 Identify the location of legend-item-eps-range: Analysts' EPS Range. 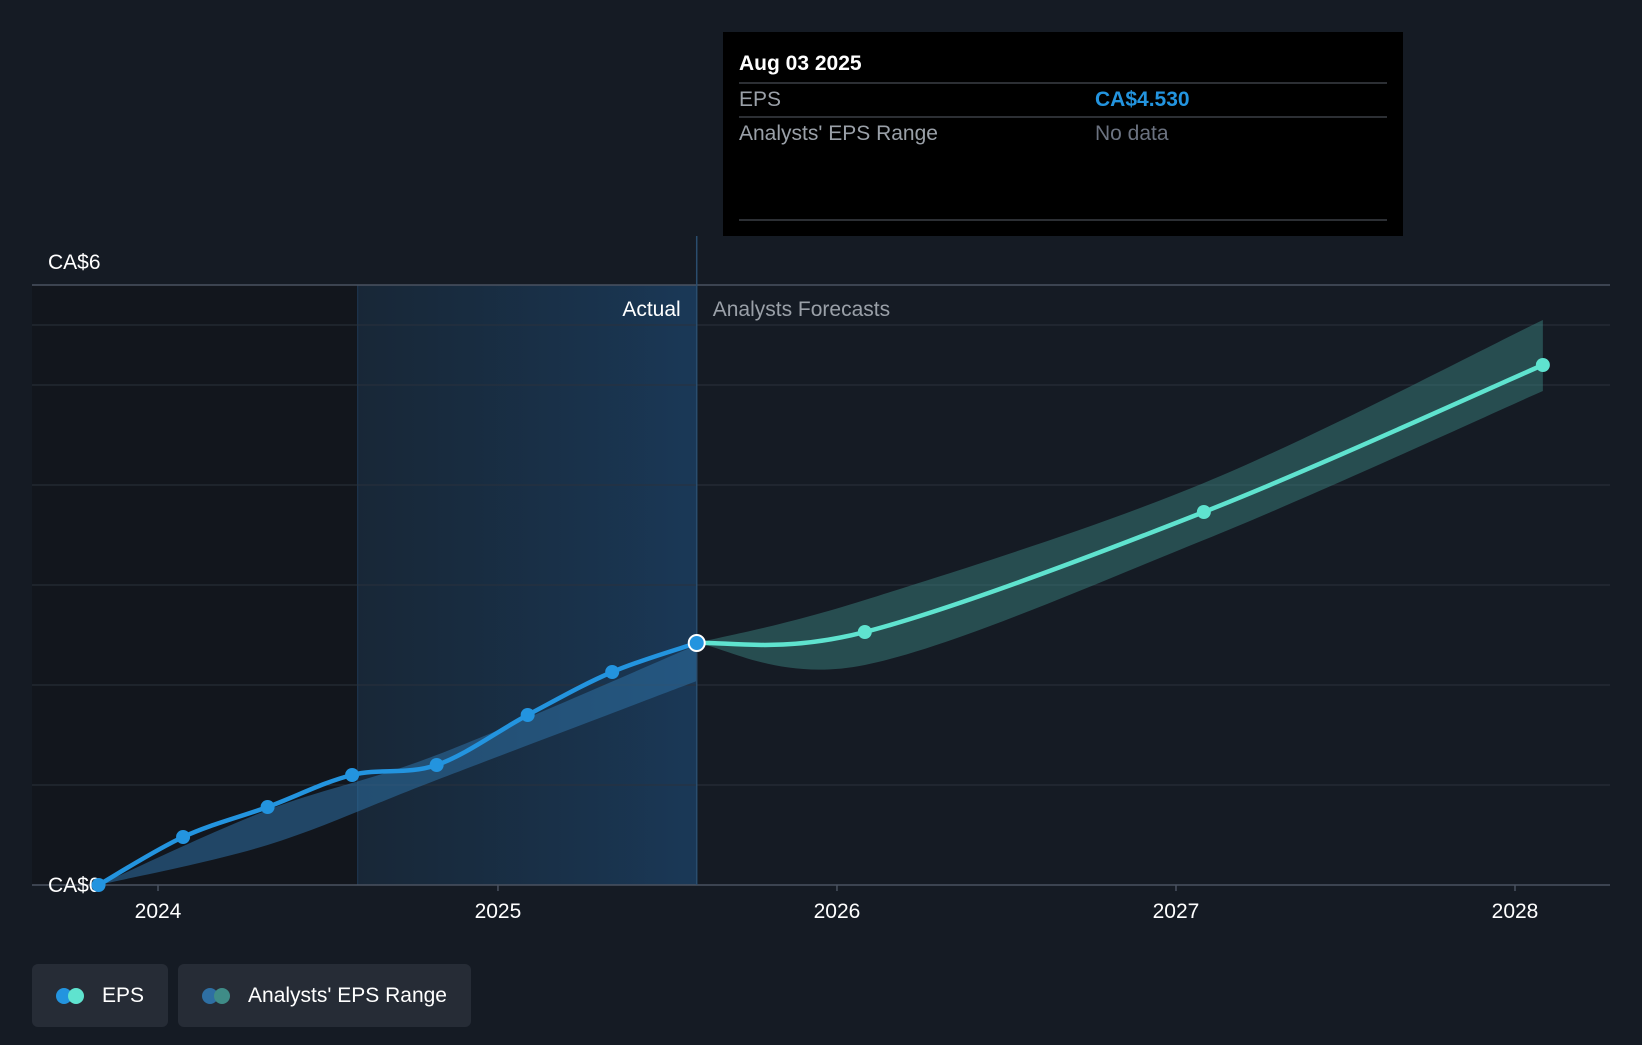
(324, 995).